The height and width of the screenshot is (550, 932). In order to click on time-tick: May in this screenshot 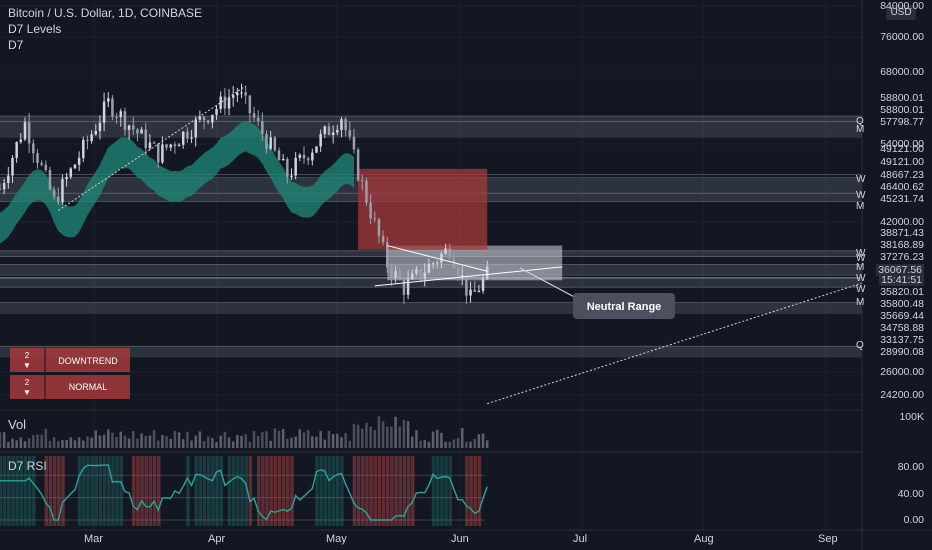, I will do `click(336, 539)`.